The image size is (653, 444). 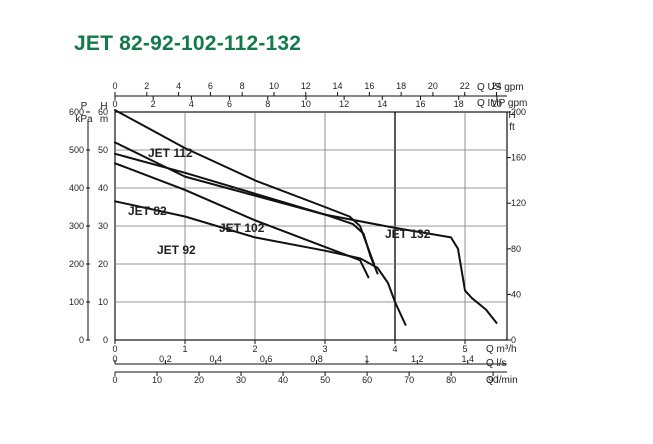 I want to click on kpa-tick-label: 300, so click(x=76, y=226).